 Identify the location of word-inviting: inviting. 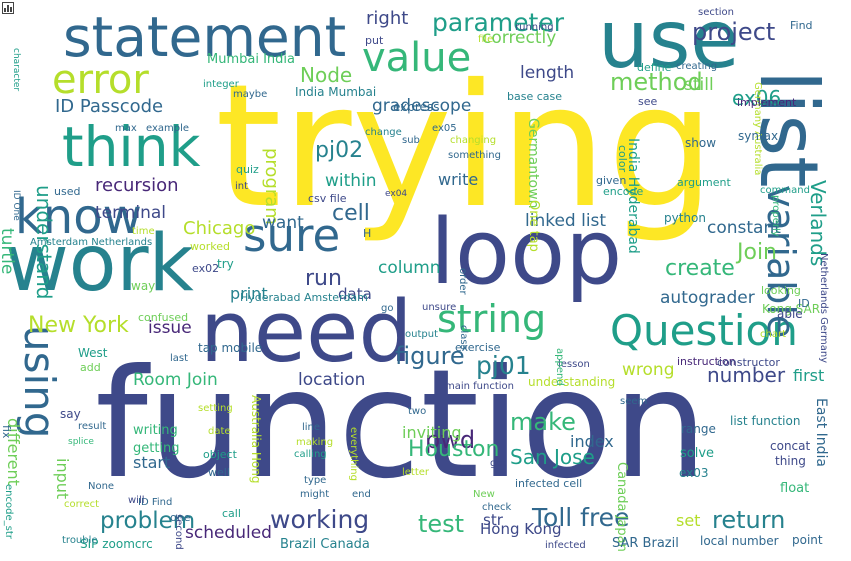
(432, 432).